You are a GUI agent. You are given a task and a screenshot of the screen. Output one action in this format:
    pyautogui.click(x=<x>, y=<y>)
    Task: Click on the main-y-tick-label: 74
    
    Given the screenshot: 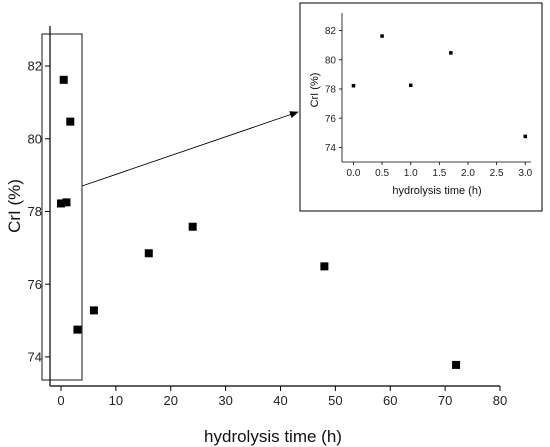 What is the action you would take?
    pyautogui.click(x=35, y=357)
    